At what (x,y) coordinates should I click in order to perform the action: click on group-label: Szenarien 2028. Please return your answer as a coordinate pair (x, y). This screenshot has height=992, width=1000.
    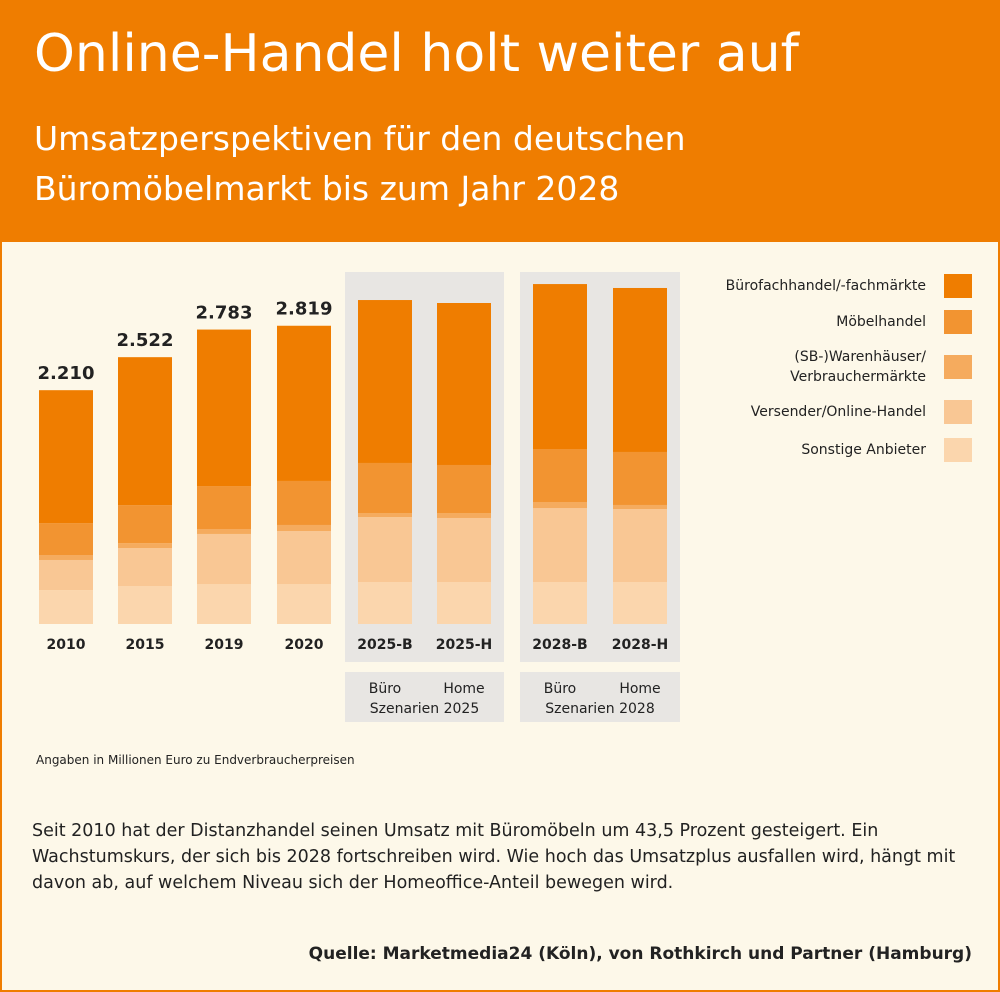
    Looking at the image, I should click on (600, 709).